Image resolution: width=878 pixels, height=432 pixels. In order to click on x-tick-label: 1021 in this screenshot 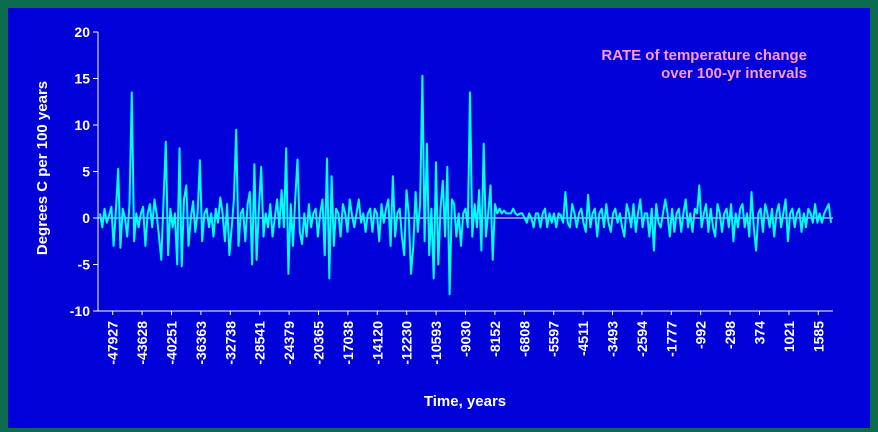, I will do `click(789, 336)`.